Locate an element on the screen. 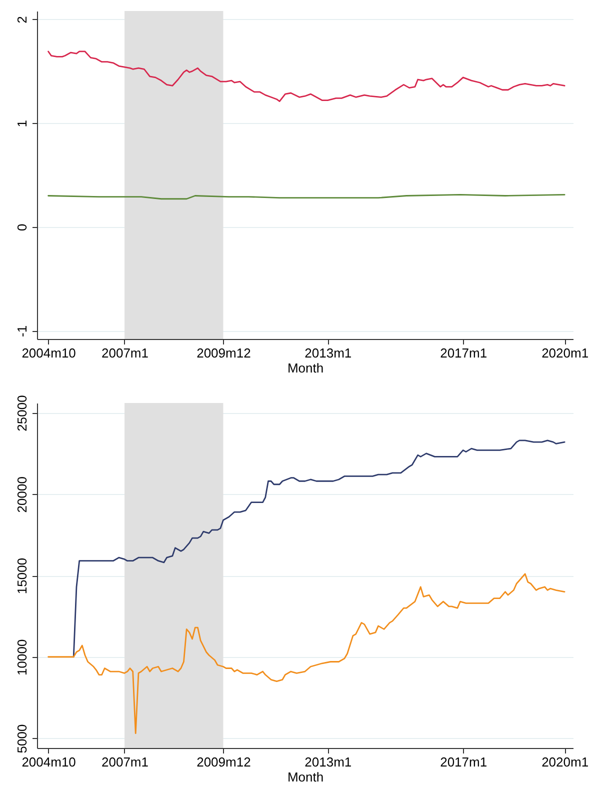 Image resolution: width=590 pixels, height=785 pixels. y-tick-label: 2 is located at coordinates (22, 20).